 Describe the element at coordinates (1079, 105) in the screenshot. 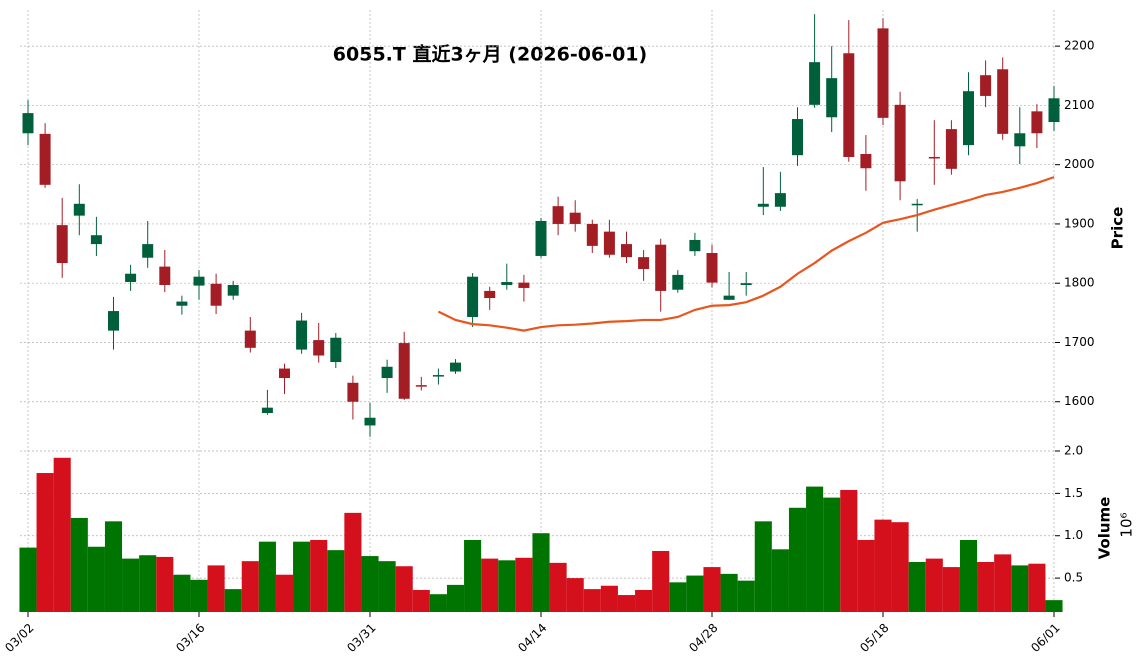

I see `y-tick-label: 2100` at that location.